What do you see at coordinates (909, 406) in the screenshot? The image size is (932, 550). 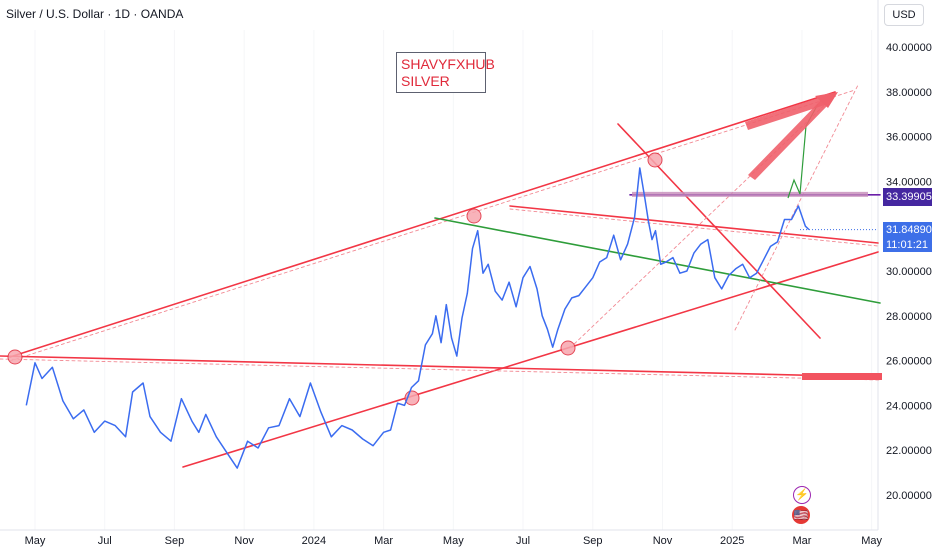 I see `y-tick-label: 24.00000` at bounding box center [909, 406].